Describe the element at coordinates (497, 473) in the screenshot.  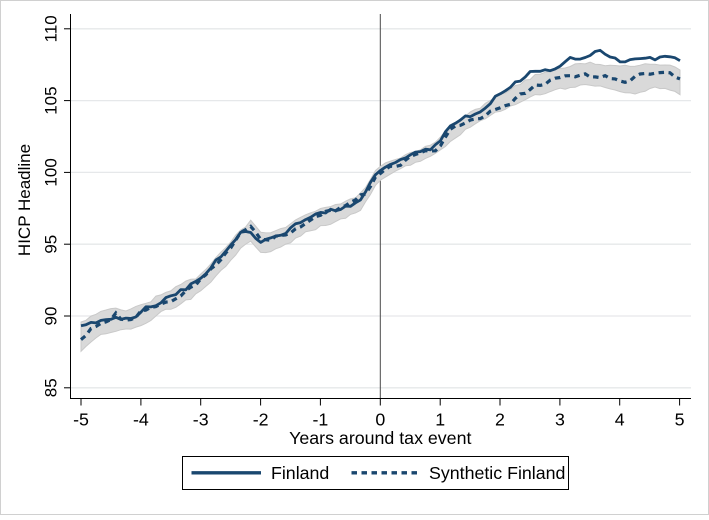
I see `svg-text: Synthetic Finland` at that location.